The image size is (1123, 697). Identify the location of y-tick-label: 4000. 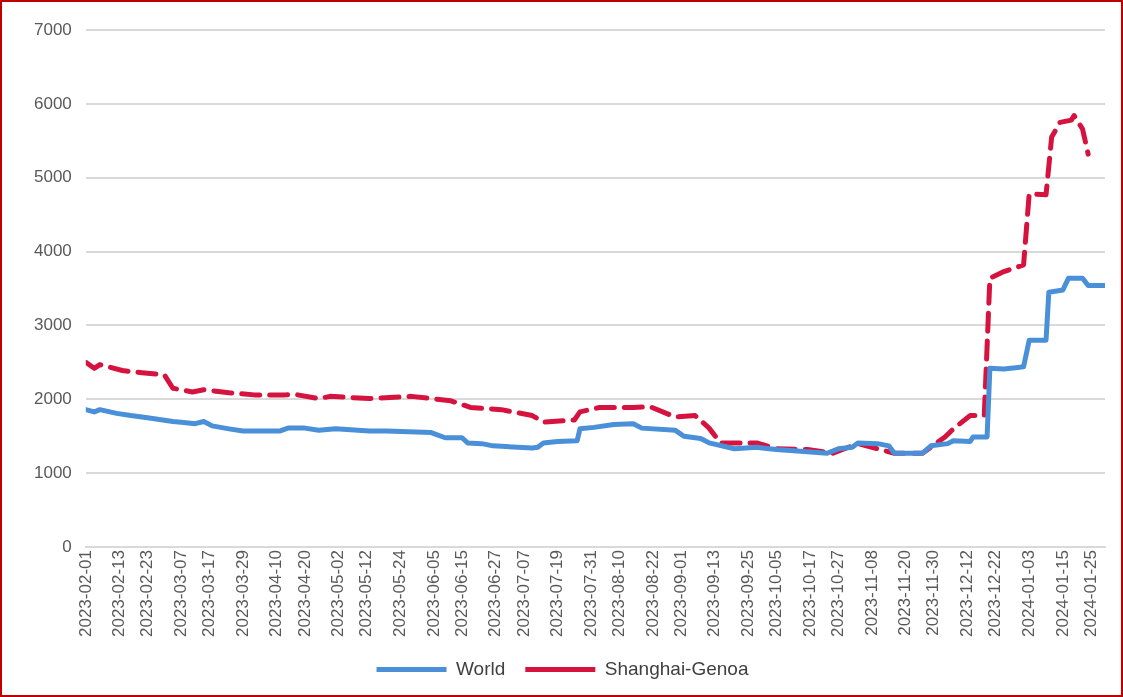
(52, 251).